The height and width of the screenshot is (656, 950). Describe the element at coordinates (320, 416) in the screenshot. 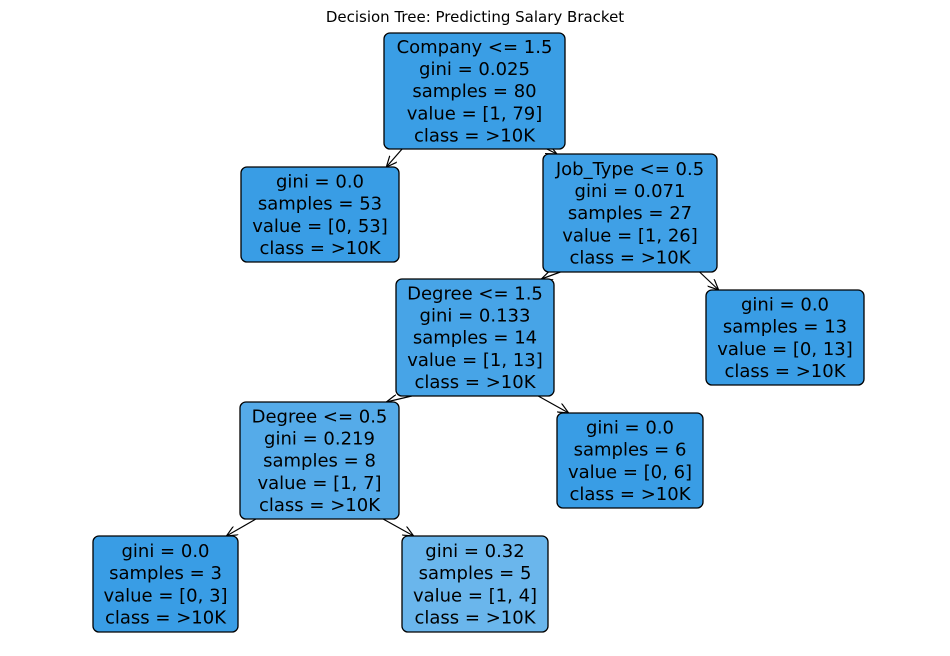

I see `node-text-line: Degree <= 0.5` at that location.